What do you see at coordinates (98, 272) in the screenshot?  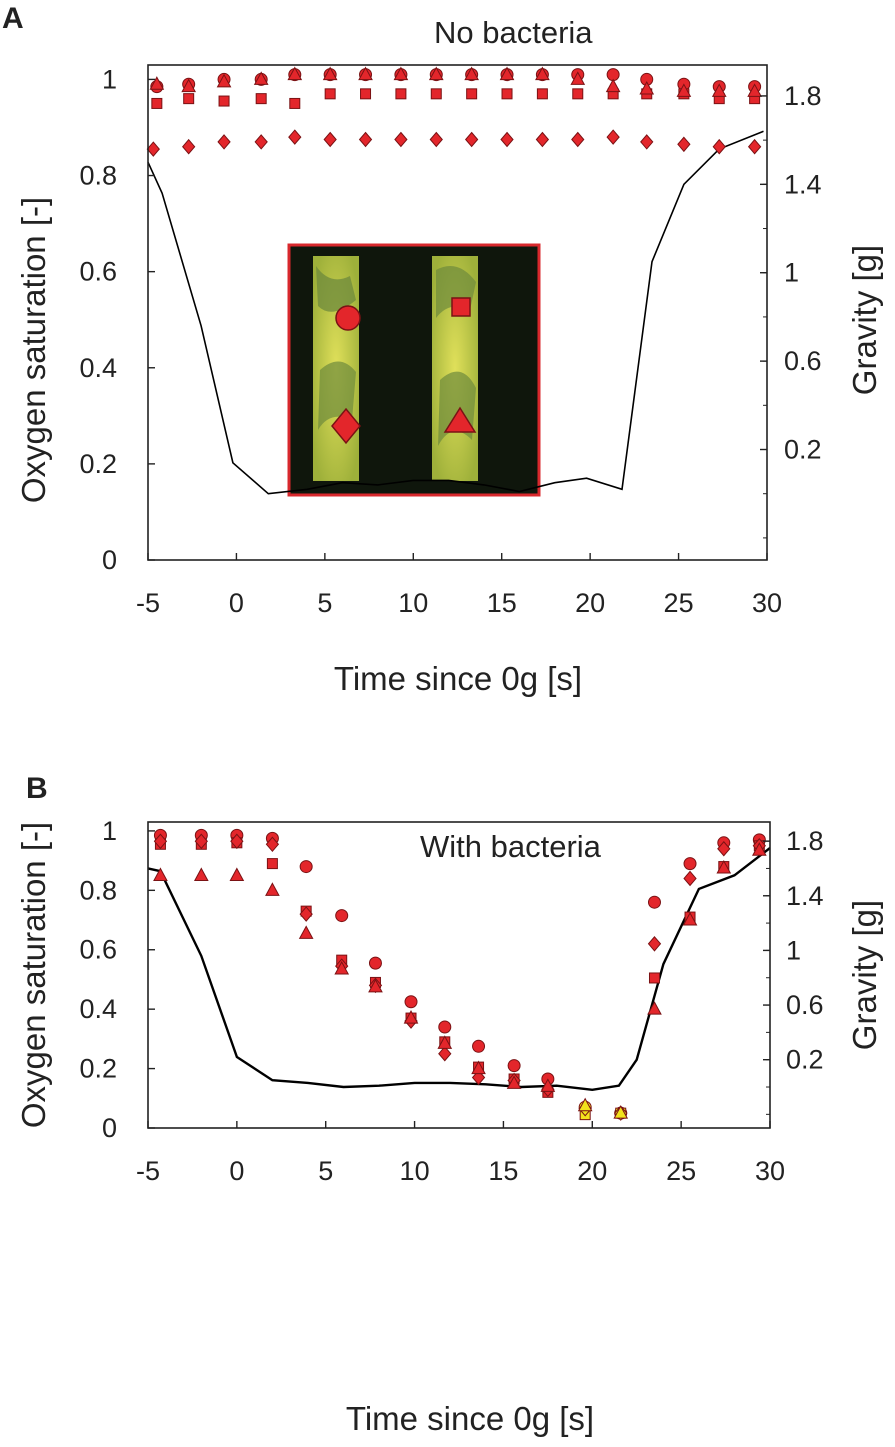 I see `y-tick-label: 0.6` at bounding box center [98, 272].